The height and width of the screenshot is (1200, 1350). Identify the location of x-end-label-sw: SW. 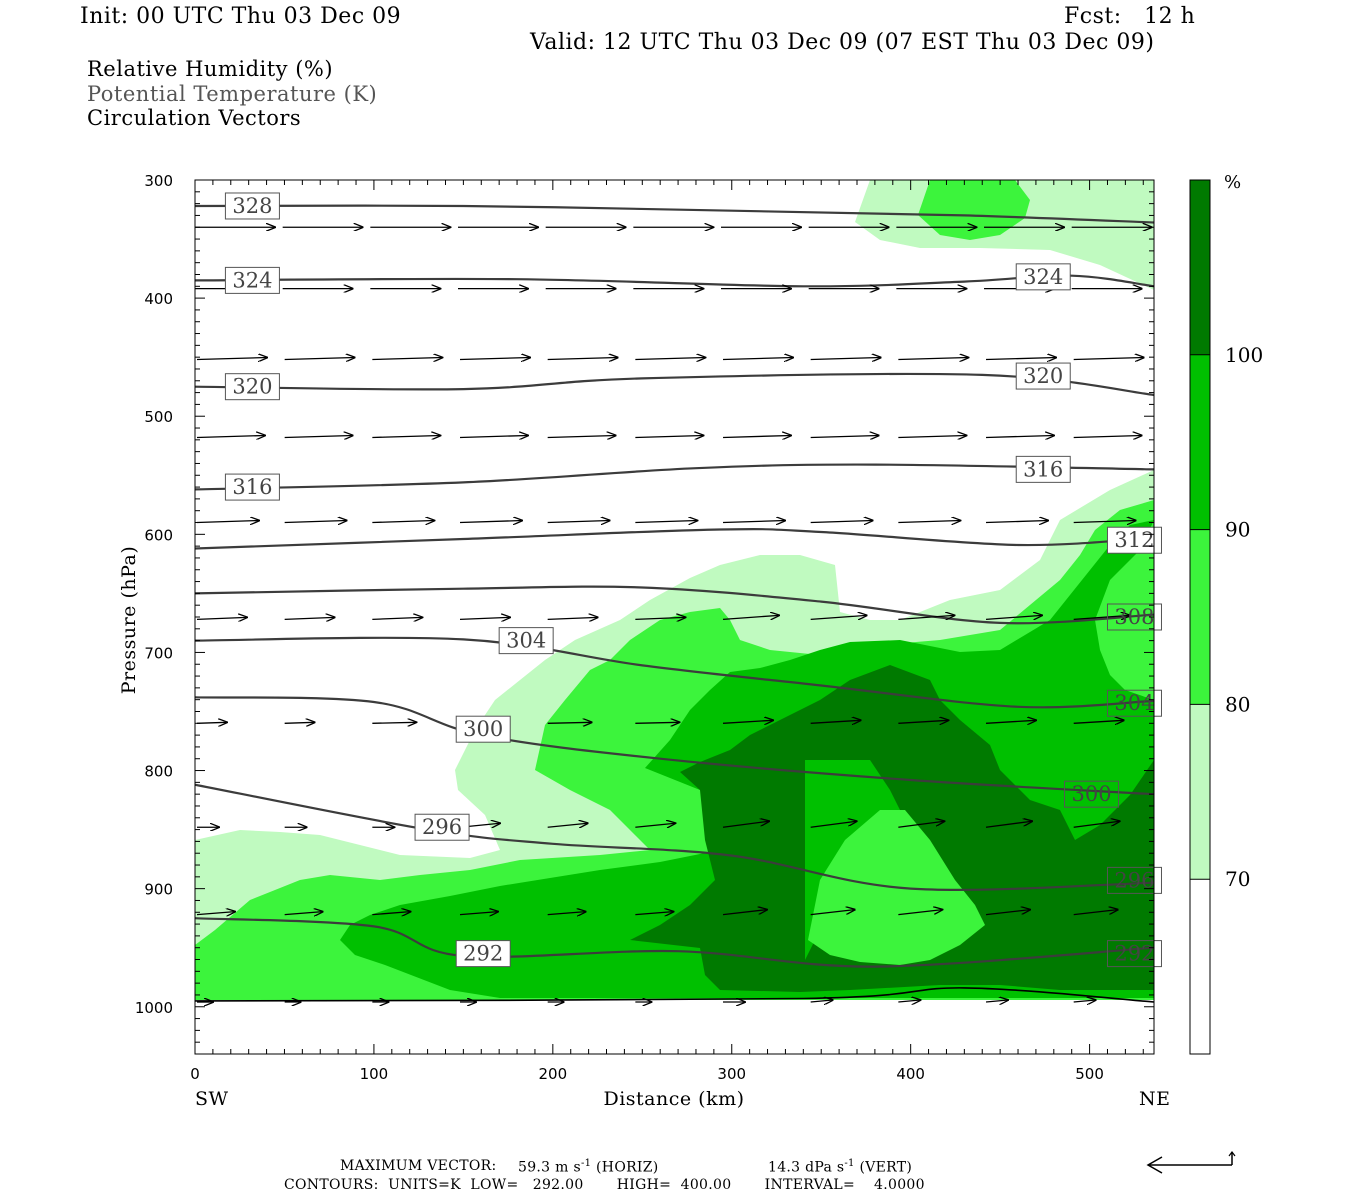
(212, 1099).